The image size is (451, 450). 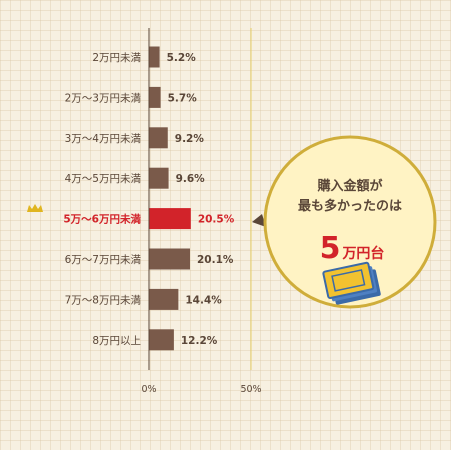 I want to click on callout-line2: 最も多かったのは, so click(x=350, y=206).